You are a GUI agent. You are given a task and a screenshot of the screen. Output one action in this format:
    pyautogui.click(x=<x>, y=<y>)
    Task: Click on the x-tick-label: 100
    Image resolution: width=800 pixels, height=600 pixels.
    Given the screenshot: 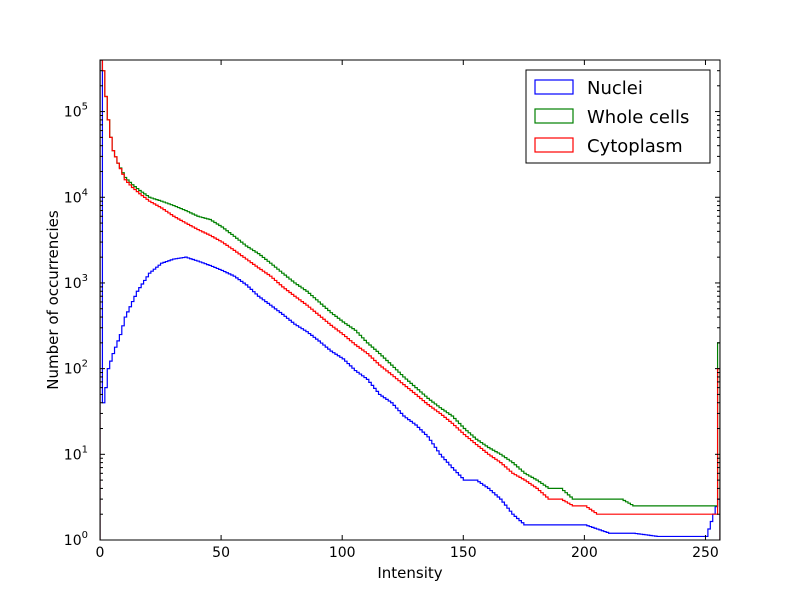 What is the action you would take?
    pyautogui.click(x=342, y=553)
    